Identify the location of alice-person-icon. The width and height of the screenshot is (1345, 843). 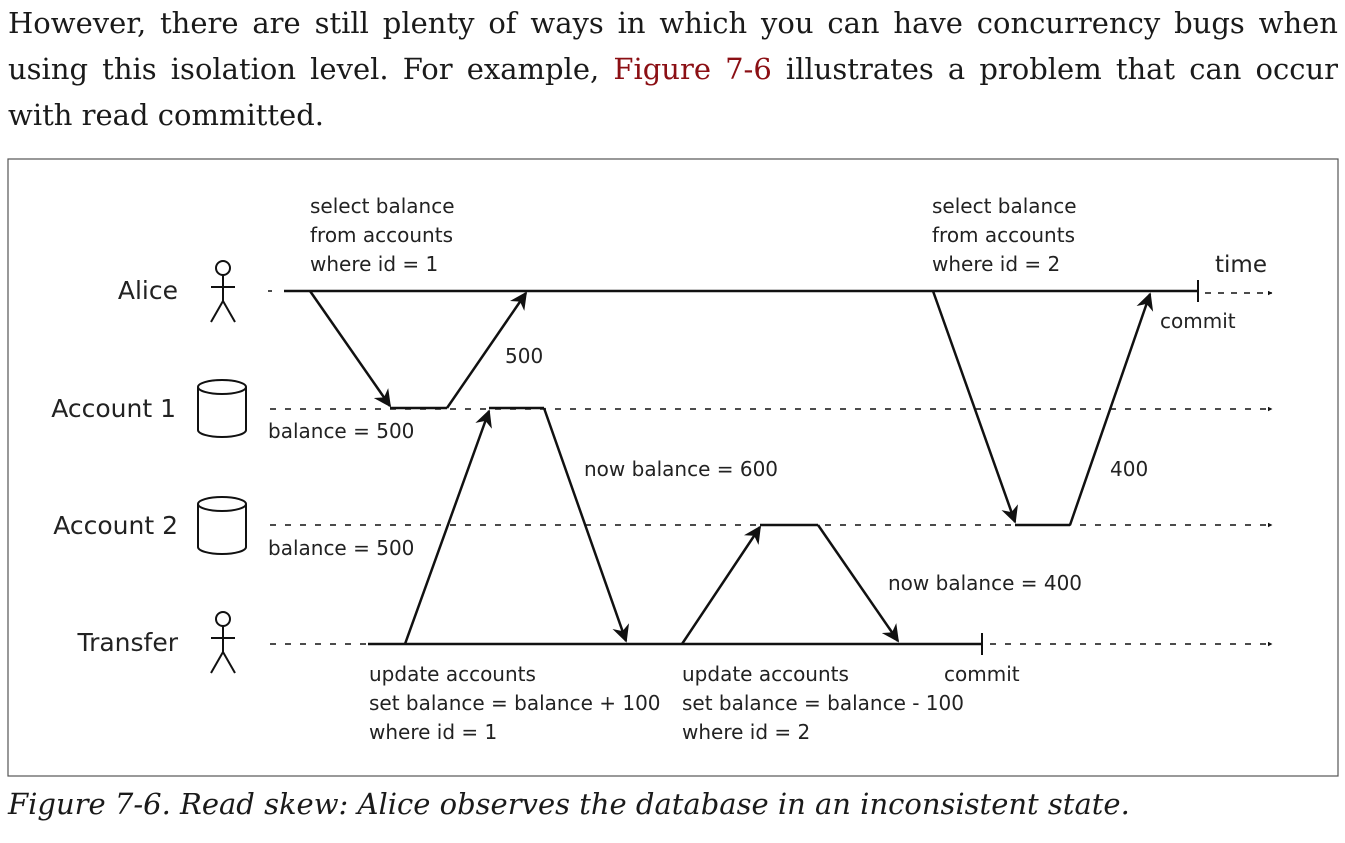
(223, 291).